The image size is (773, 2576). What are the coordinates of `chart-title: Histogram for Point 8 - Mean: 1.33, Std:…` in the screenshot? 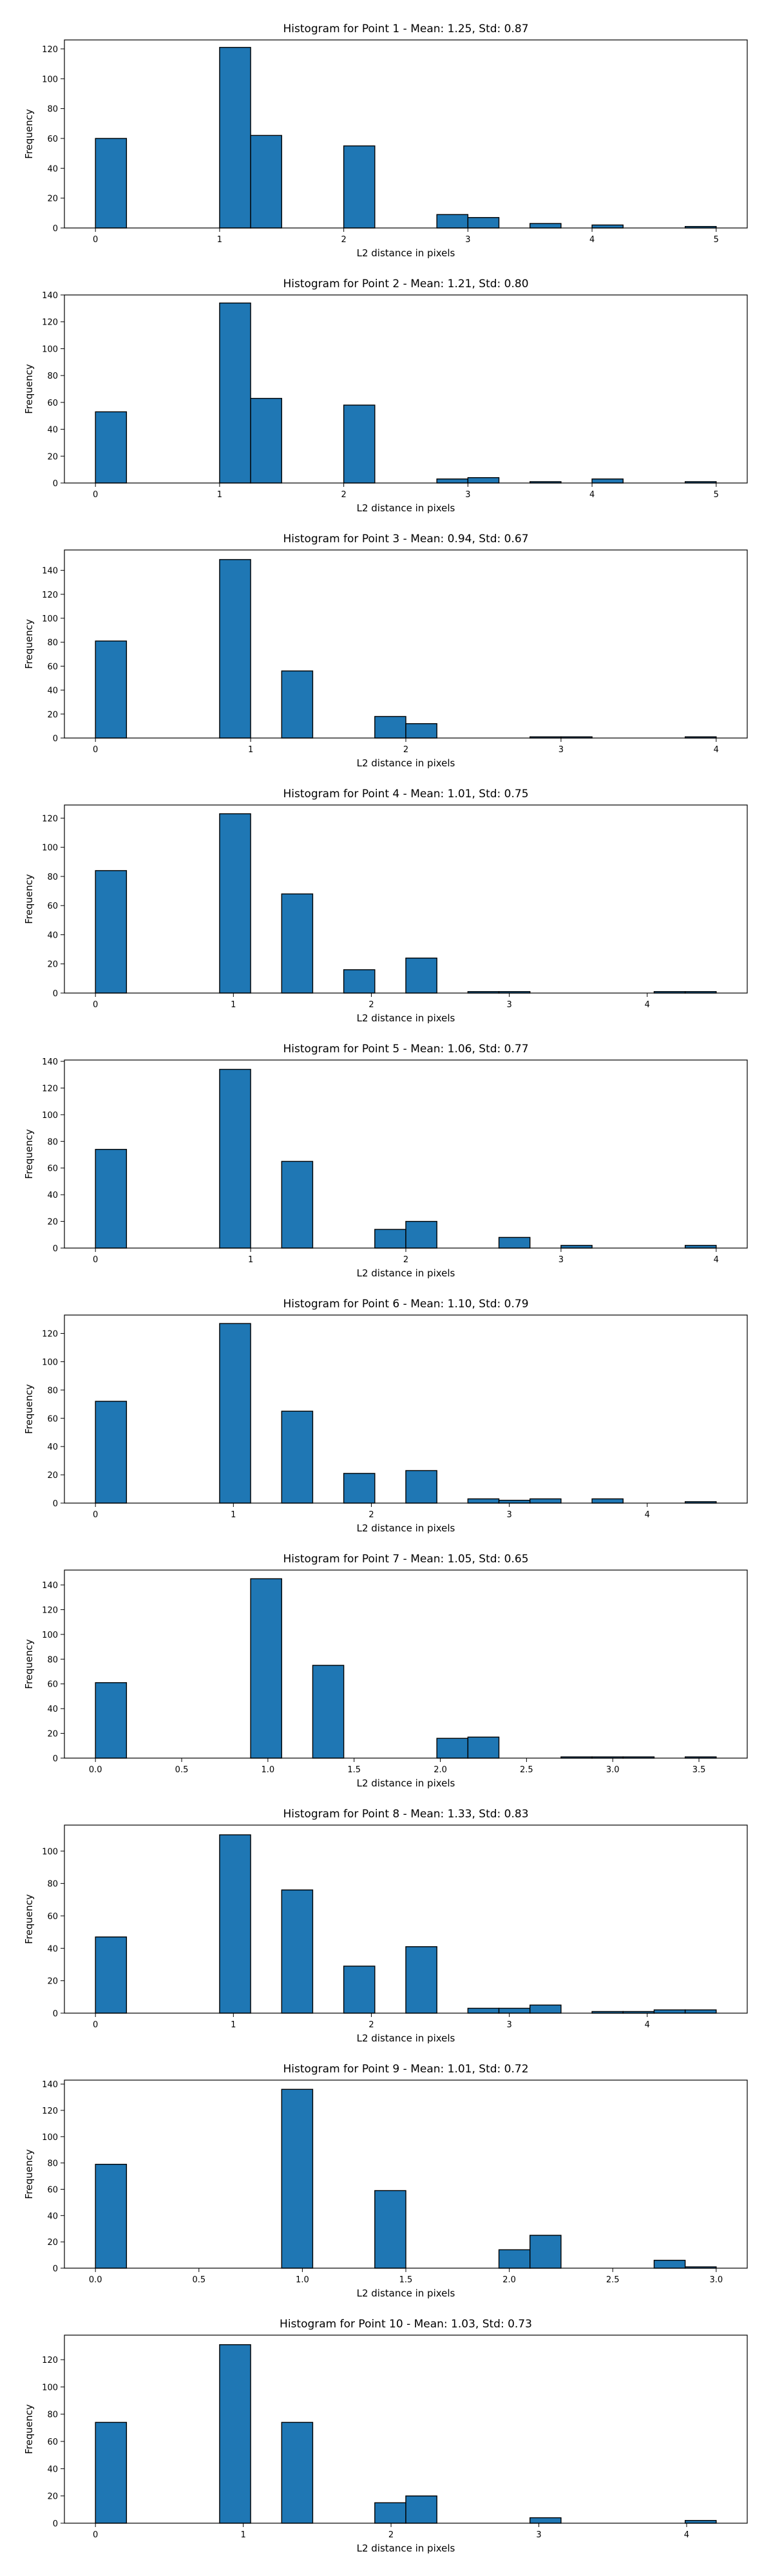 It's located at (405, 1814).